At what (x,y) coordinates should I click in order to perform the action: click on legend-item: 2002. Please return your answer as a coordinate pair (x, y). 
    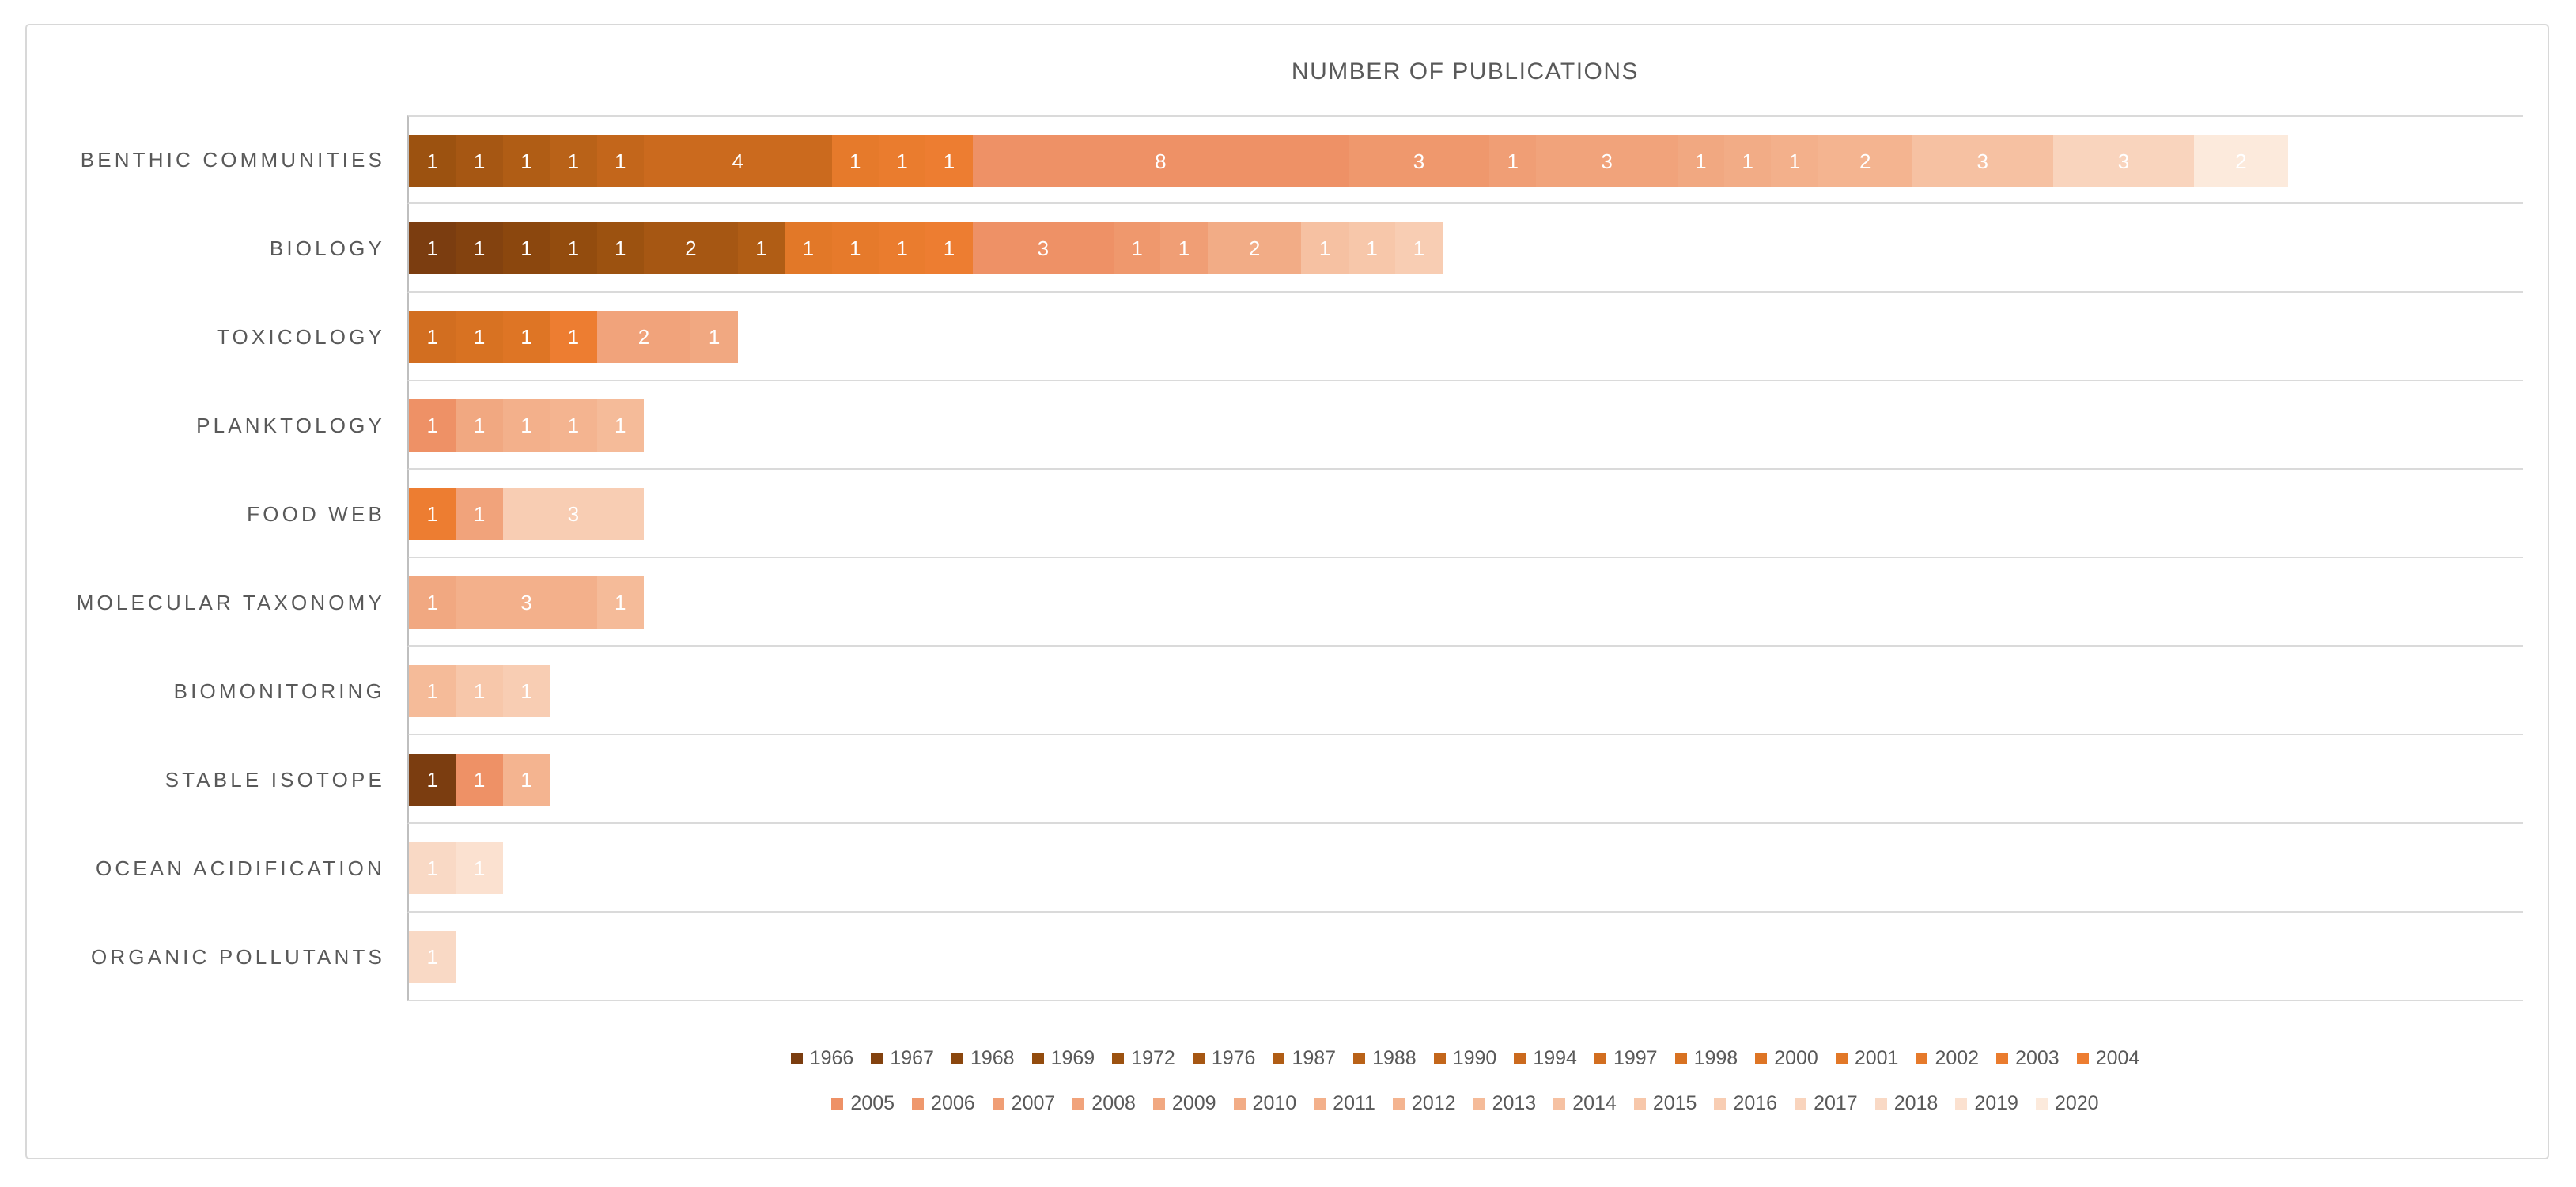
    Looking at the image, I should click on (1947, 1058).